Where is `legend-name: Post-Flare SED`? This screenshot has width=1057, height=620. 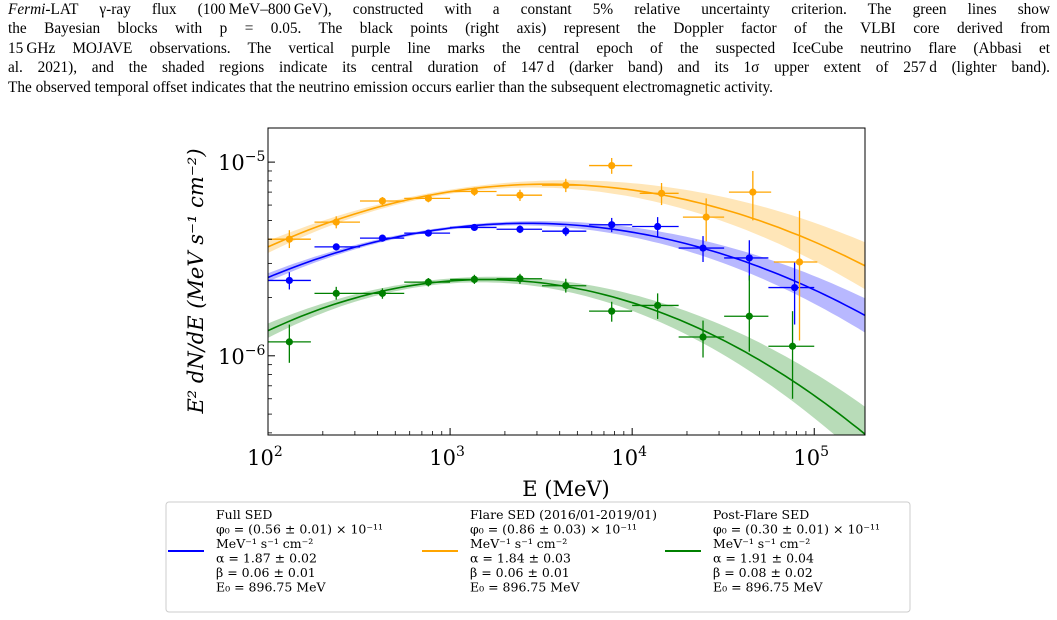 legend-name: Post-Flare SED is located at coordinates (761, 514).